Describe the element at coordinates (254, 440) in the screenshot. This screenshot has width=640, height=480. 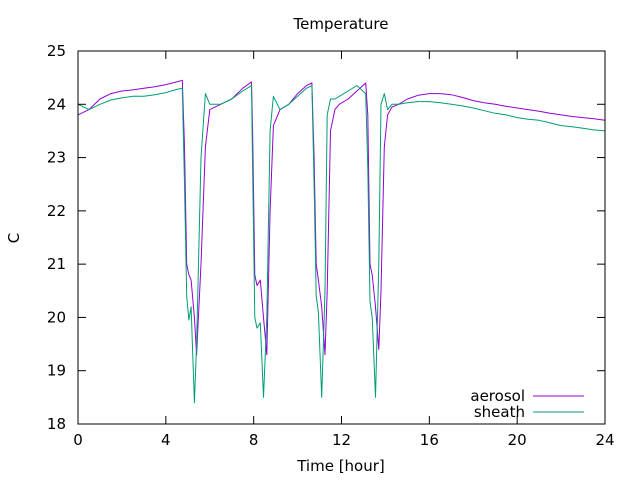
I see `x-tick-label: 8` at that location.